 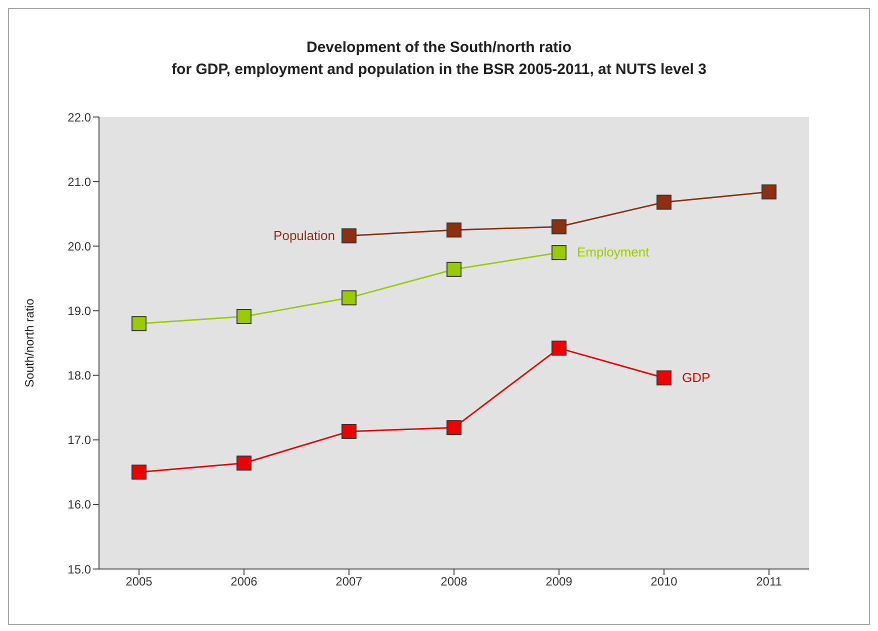 What do you see at coordinates (696, 377) in the screenshot?
I see `series-label: GDP` at bounding box center [696, 377].